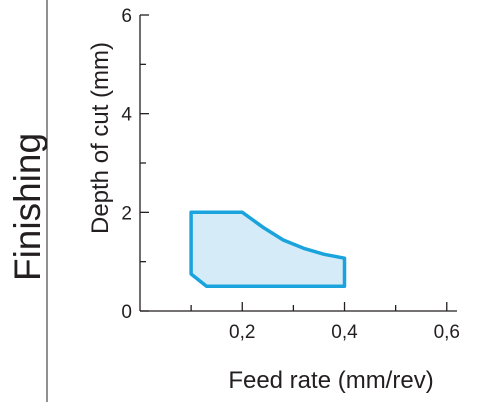 The width and height of the screenshot is (481, 402). Describe the element at coordinates (27, 207) in the screenshot. I see `section-title: Finishing` at that location.